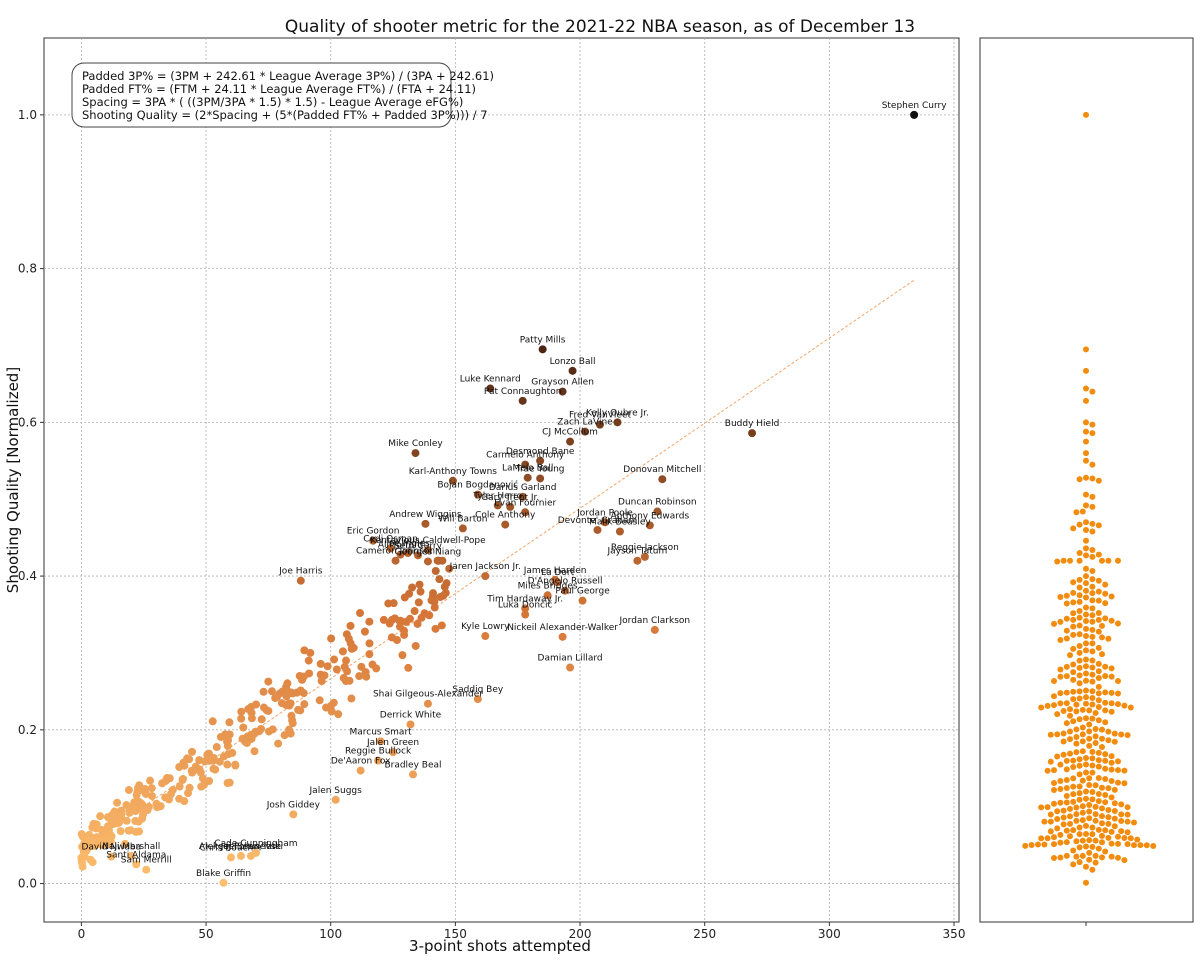  I want to click on player-label: Cameron Johnson, so click(395, 552).